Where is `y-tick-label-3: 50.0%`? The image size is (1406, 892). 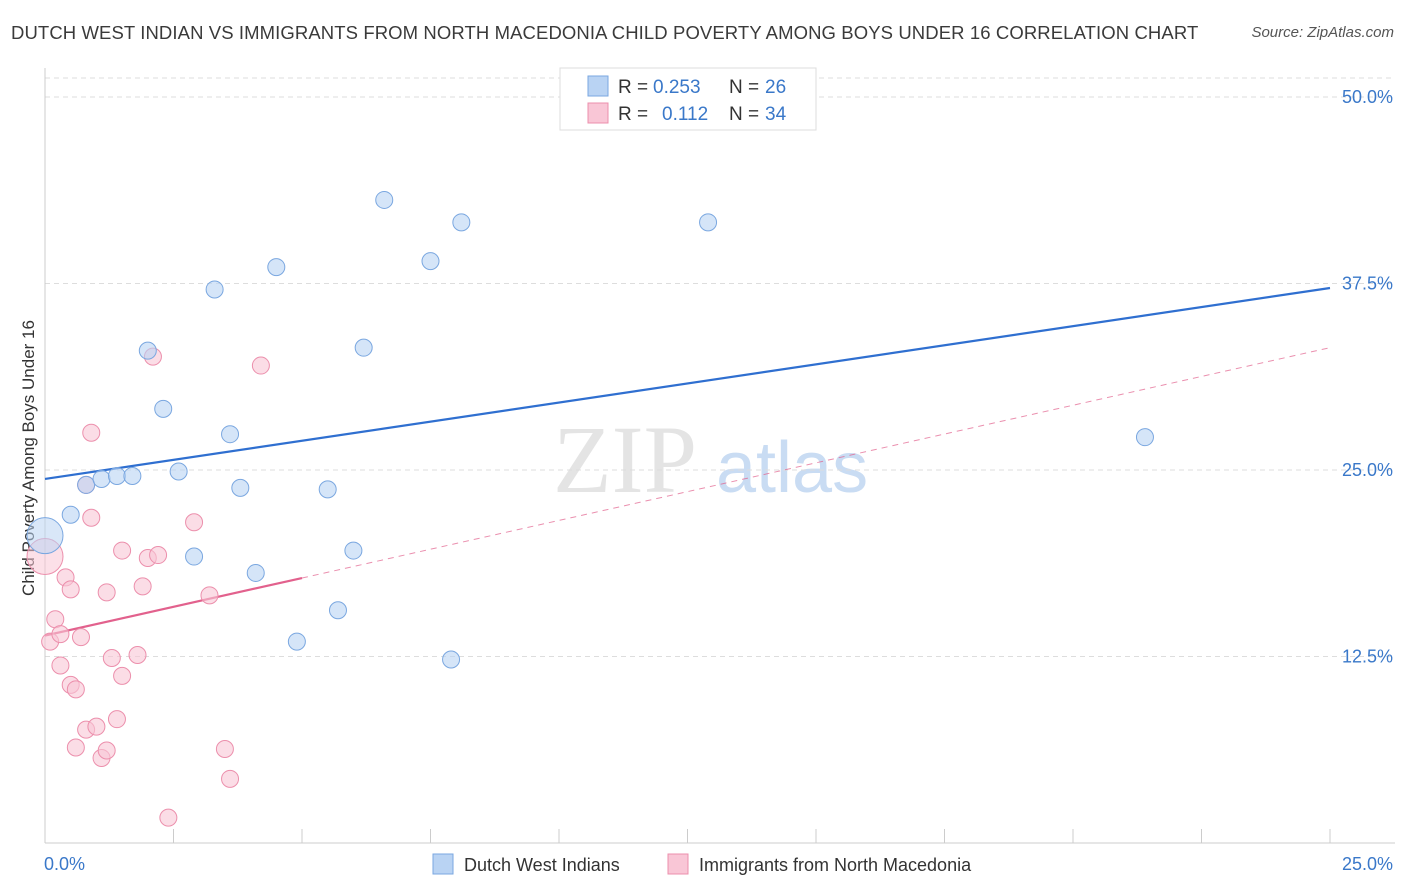 y-tick-label-3: 50.0% is located at coordinates (1367, 97).